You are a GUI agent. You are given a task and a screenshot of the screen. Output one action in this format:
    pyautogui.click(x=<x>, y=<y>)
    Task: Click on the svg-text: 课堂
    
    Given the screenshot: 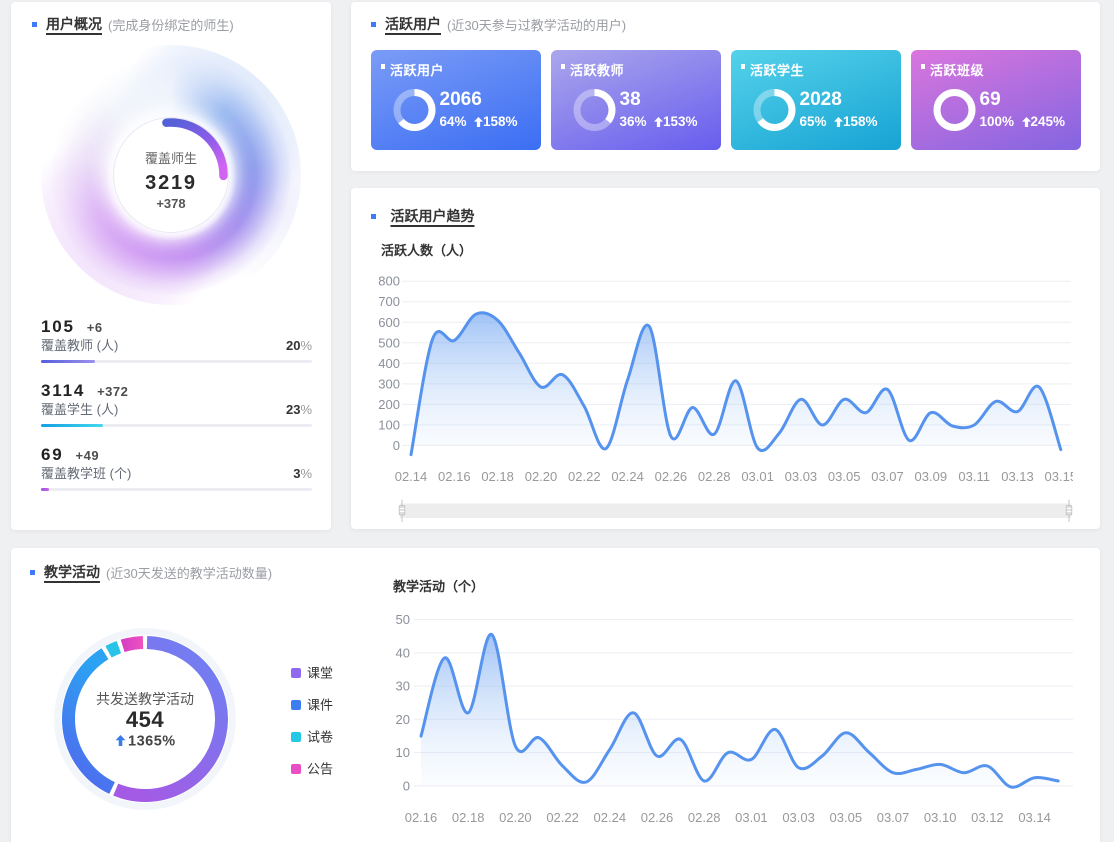 What is the action you would take?
    pyautogui.click(x=320, y=673)
    